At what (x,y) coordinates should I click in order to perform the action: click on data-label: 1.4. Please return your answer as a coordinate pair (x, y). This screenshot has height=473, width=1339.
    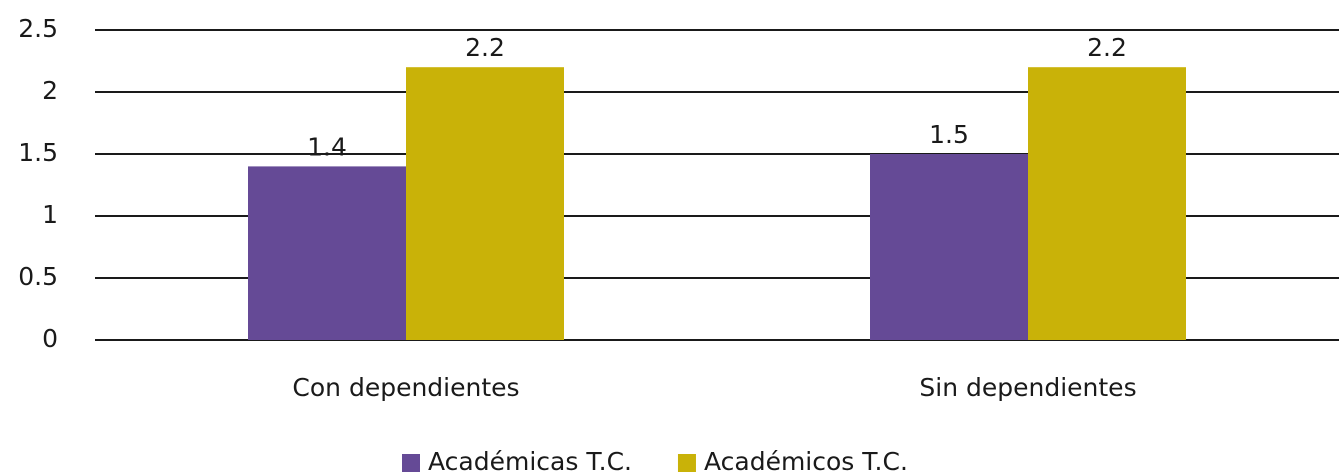
    Looking at the image, I should click on (327, 146).